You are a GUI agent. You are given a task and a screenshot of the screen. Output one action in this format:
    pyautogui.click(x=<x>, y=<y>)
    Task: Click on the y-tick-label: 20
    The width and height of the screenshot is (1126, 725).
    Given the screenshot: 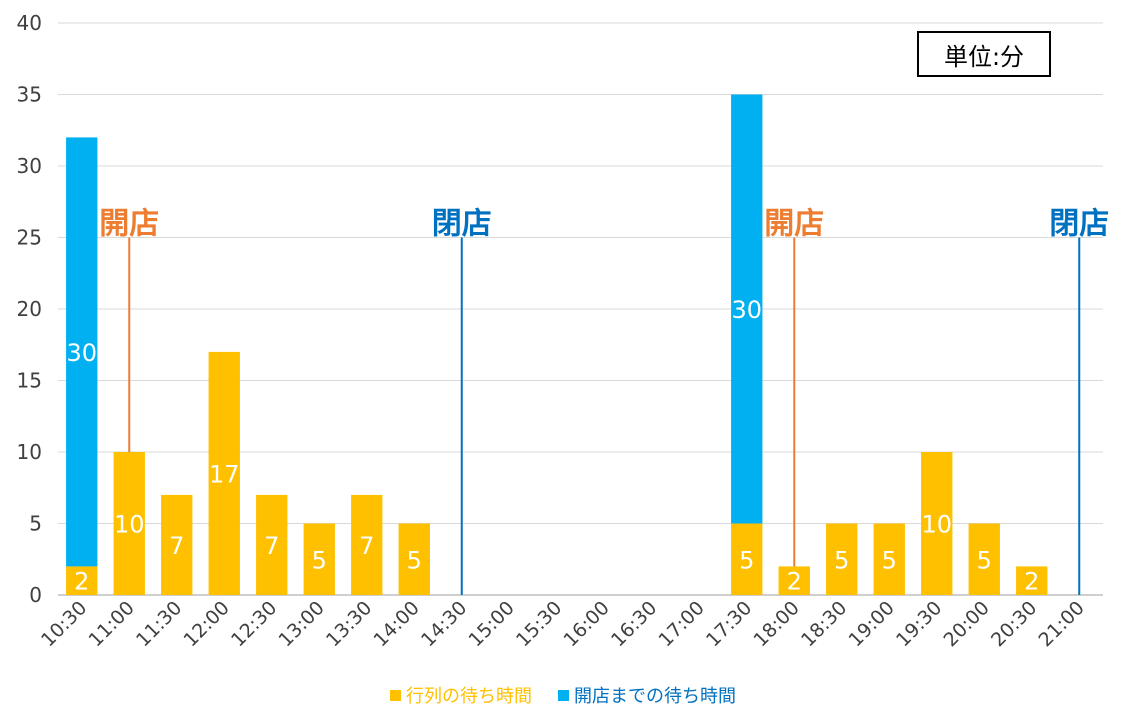 What is the action you would take?
    pyautogui.click(x=29, y=309)
    